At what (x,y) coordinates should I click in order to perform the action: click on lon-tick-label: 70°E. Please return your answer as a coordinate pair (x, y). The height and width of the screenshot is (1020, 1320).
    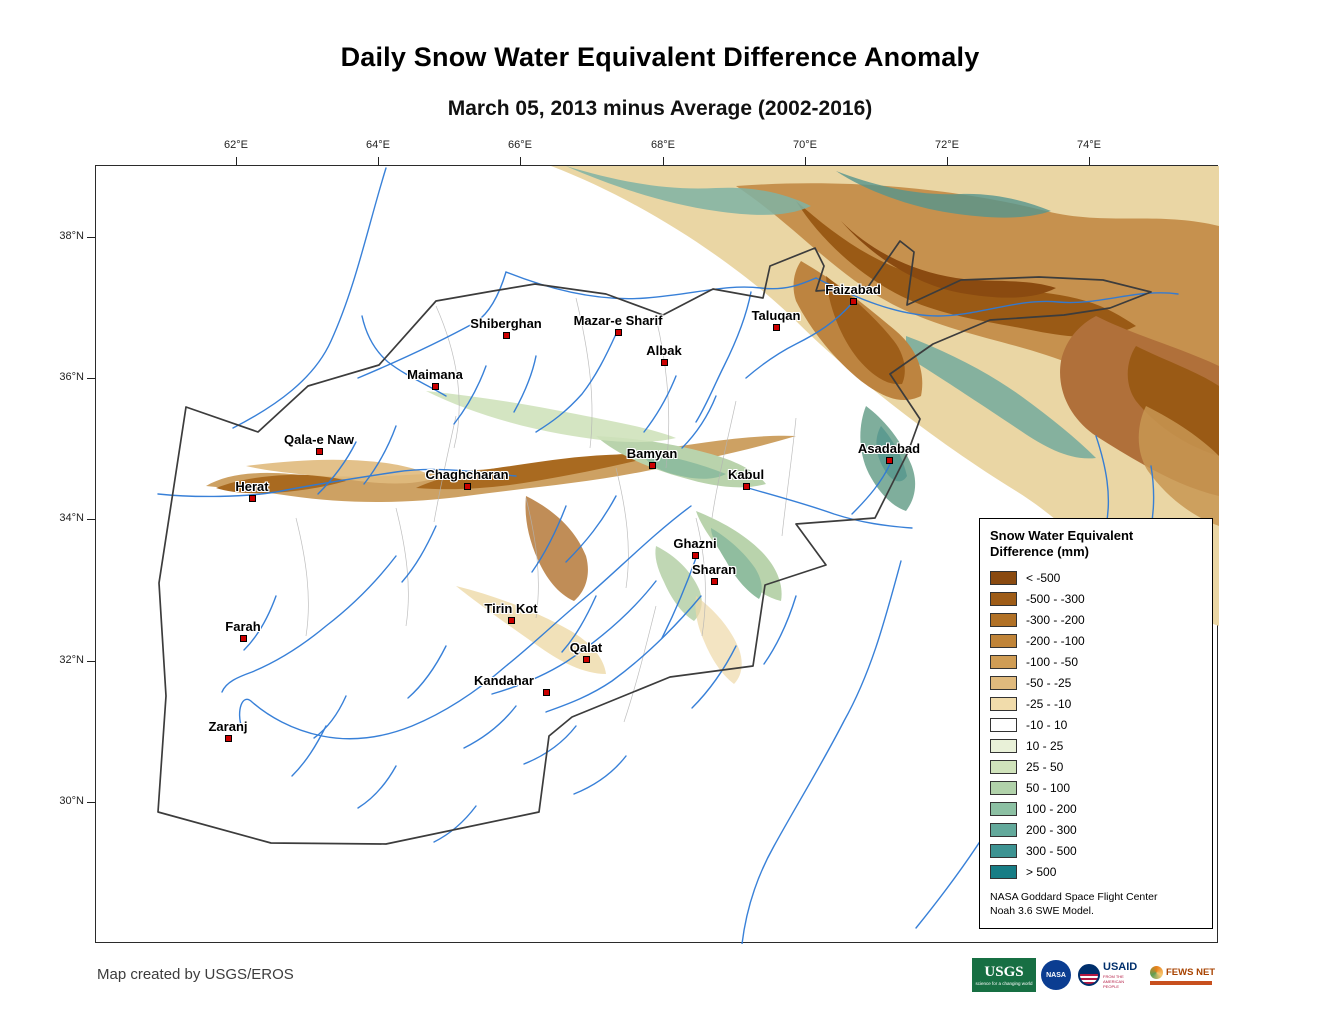
    Looking at the image, I should click on (805, 145).